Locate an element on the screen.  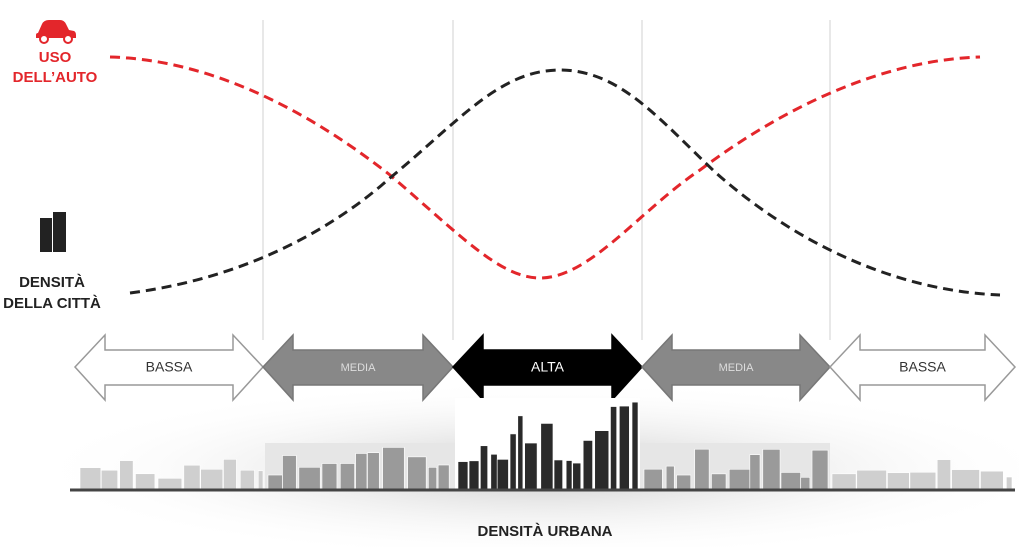
zone-label: ALTA is located at coordinates (548, 367).